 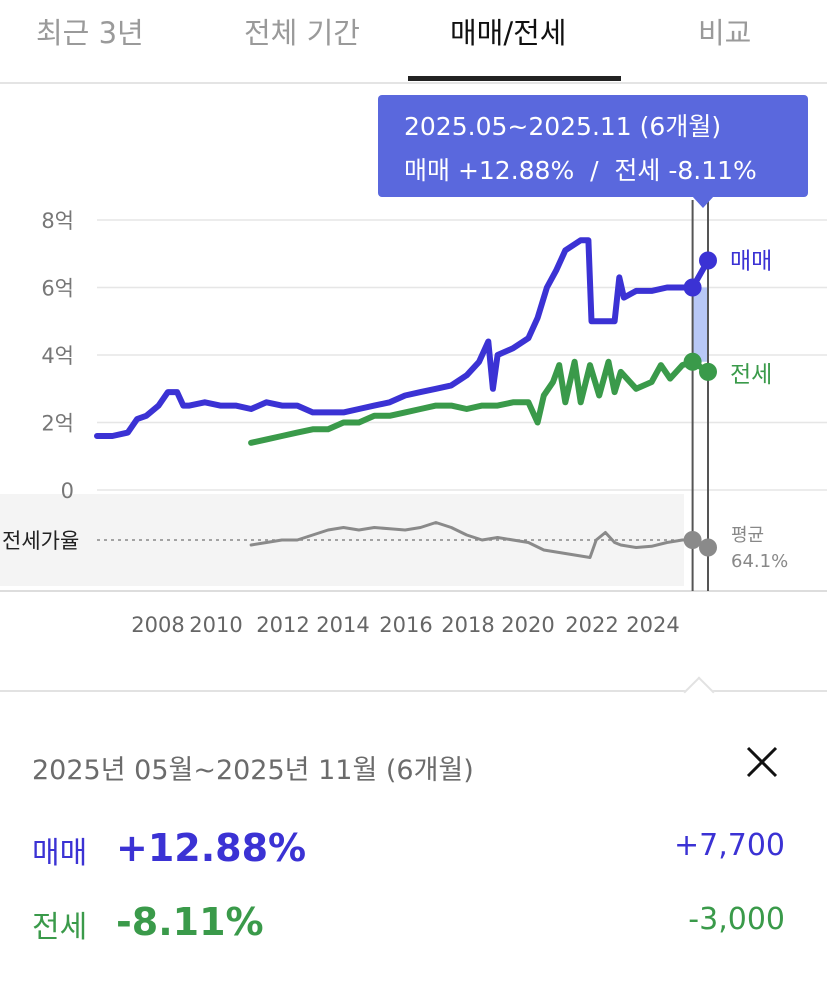 What do you see at coordinates (413, 691) in the screenshot?
I see `summary-divider` at bounding box center [413, 691].